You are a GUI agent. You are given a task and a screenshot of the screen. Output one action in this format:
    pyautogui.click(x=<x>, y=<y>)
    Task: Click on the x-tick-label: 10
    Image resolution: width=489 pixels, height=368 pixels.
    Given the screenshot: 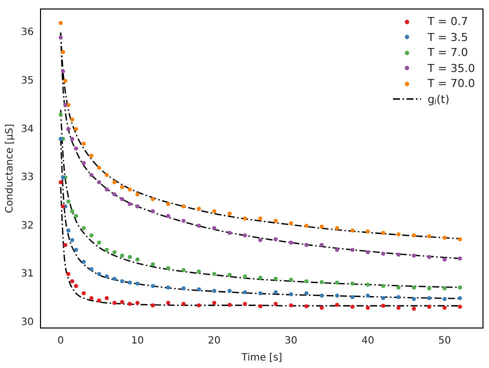 What is the action you would take?
    pyautogui.click(x=137, y=341)
    